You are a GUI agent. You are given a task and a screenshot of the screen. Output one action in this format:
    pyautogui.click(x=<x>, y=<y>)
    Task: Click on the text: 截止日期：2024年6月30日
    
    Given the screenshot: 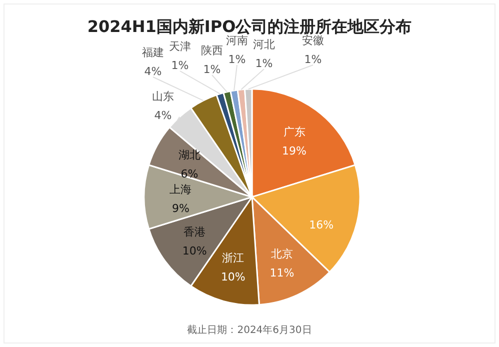 What is the action you would take?
    pyautogui.click(x=249, y=330)
    